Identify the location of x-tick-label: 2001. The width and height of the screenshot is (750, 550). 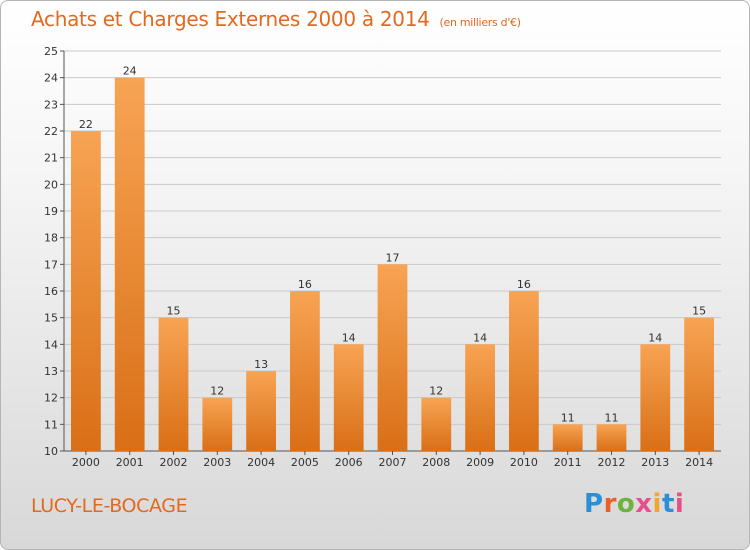
(130, 462).